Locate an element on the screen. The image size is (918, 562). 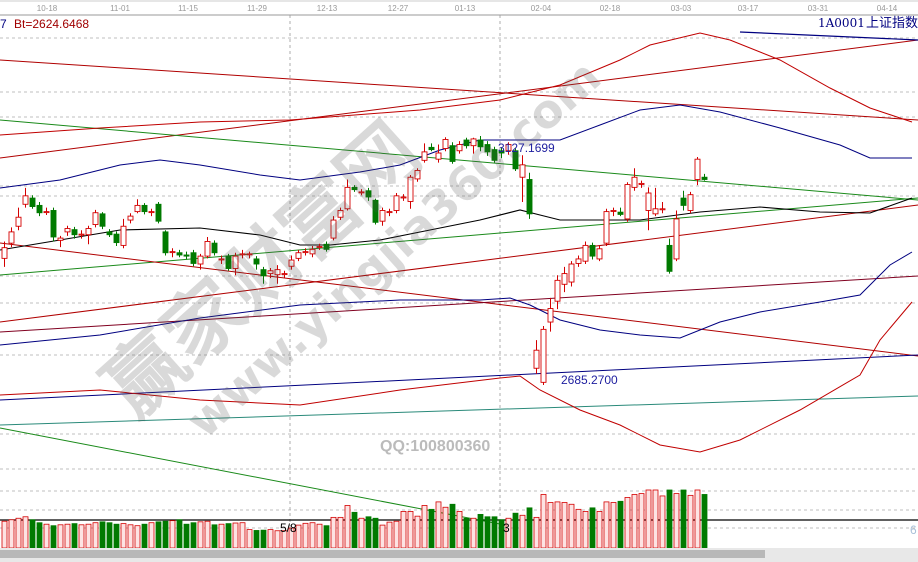
scrollbar-thumb is located at coordinates (382, 554).